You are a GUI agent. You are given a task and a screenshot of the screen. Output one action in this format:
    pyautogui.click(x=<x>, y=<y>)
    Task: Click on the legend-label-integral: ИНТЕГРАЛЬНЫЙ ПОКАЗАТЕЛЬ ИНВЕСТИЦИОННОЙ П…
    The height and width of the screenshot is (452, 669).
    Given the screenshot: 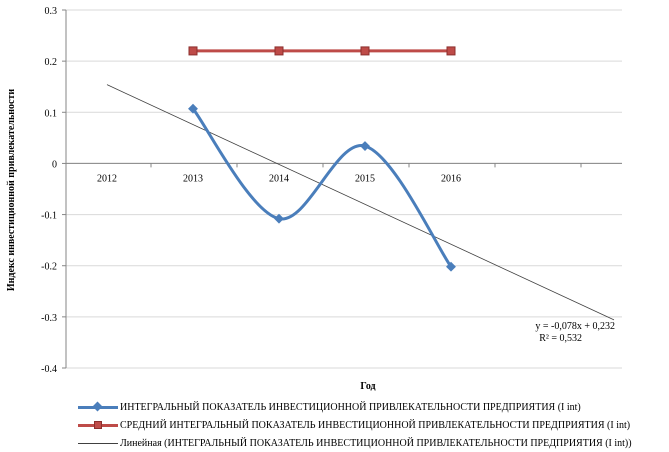 What is the action you would take?
    pyautogui.click(x=350, y=407)
    